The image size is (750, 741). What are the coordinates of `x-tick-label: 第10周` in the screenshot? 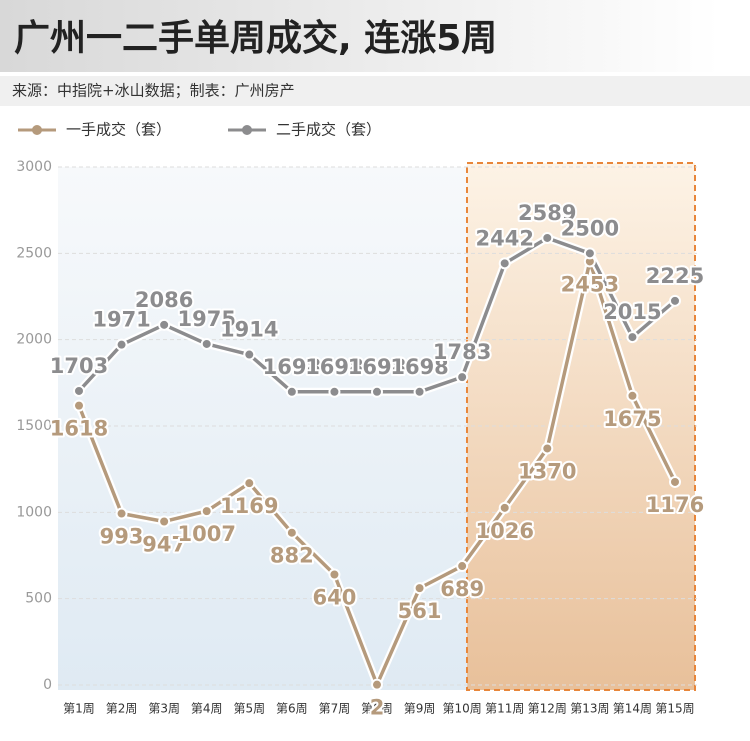 It's located at (462, 709).